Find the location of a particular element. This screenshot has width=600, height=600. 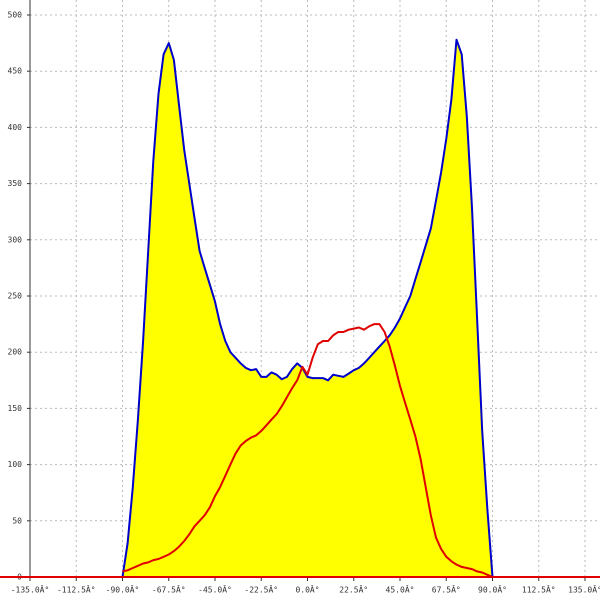

y-tick-label: 300 is located at coordinates (15, 239).